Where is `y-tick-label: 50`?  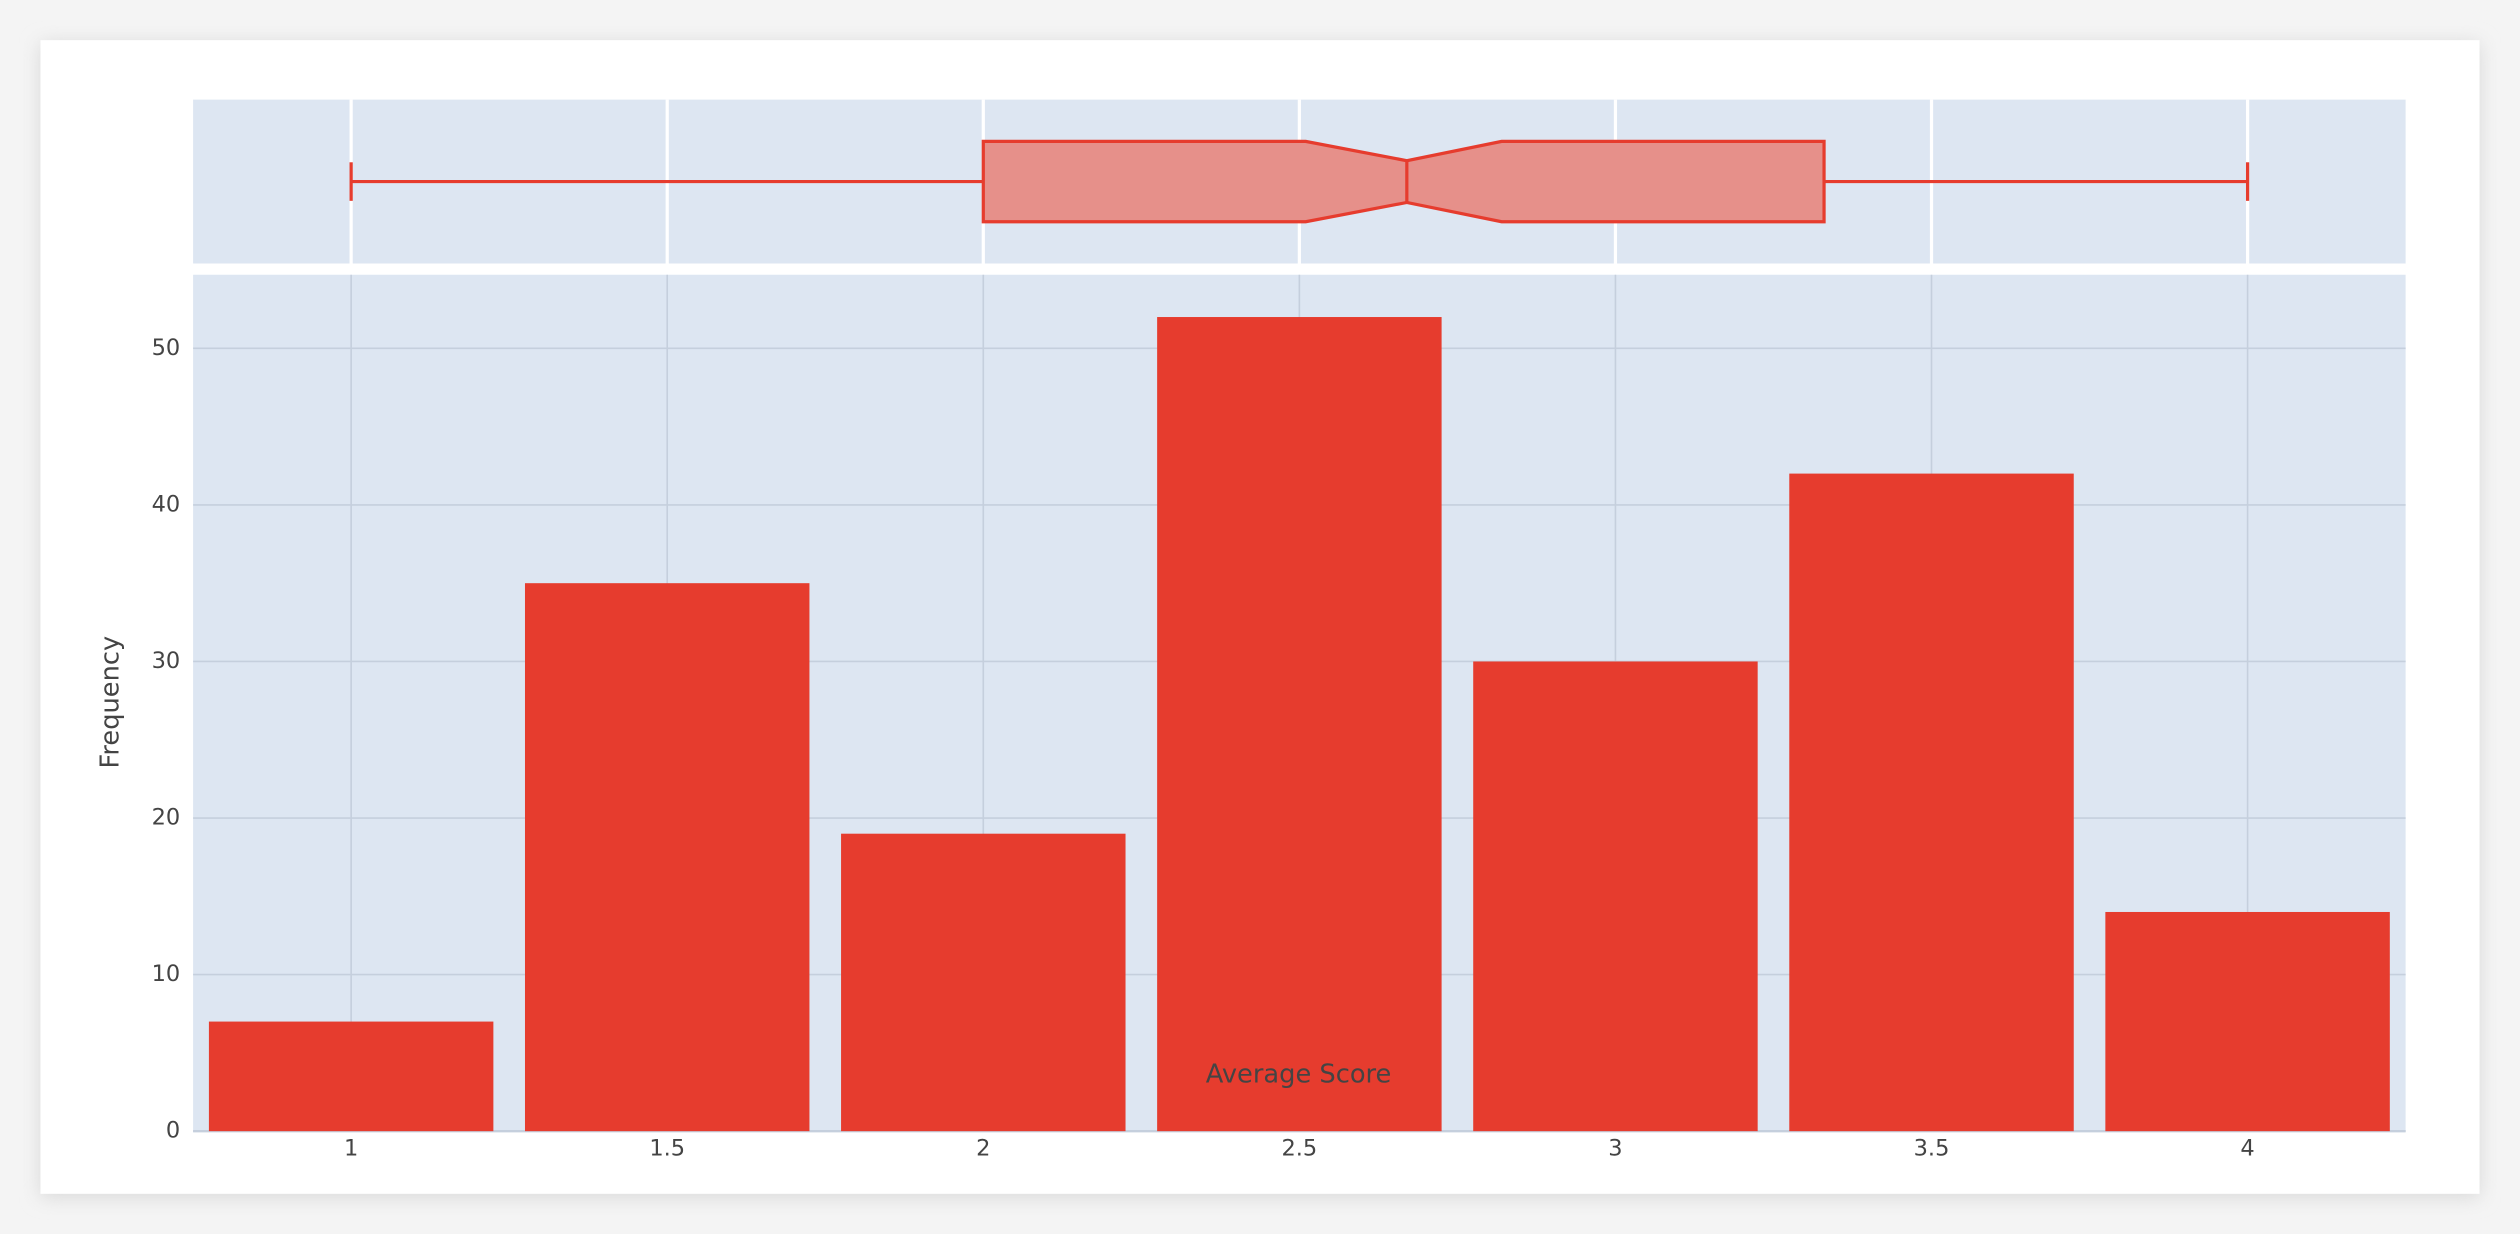 y-tick-label: 50 is located at coordinates (166, 348).